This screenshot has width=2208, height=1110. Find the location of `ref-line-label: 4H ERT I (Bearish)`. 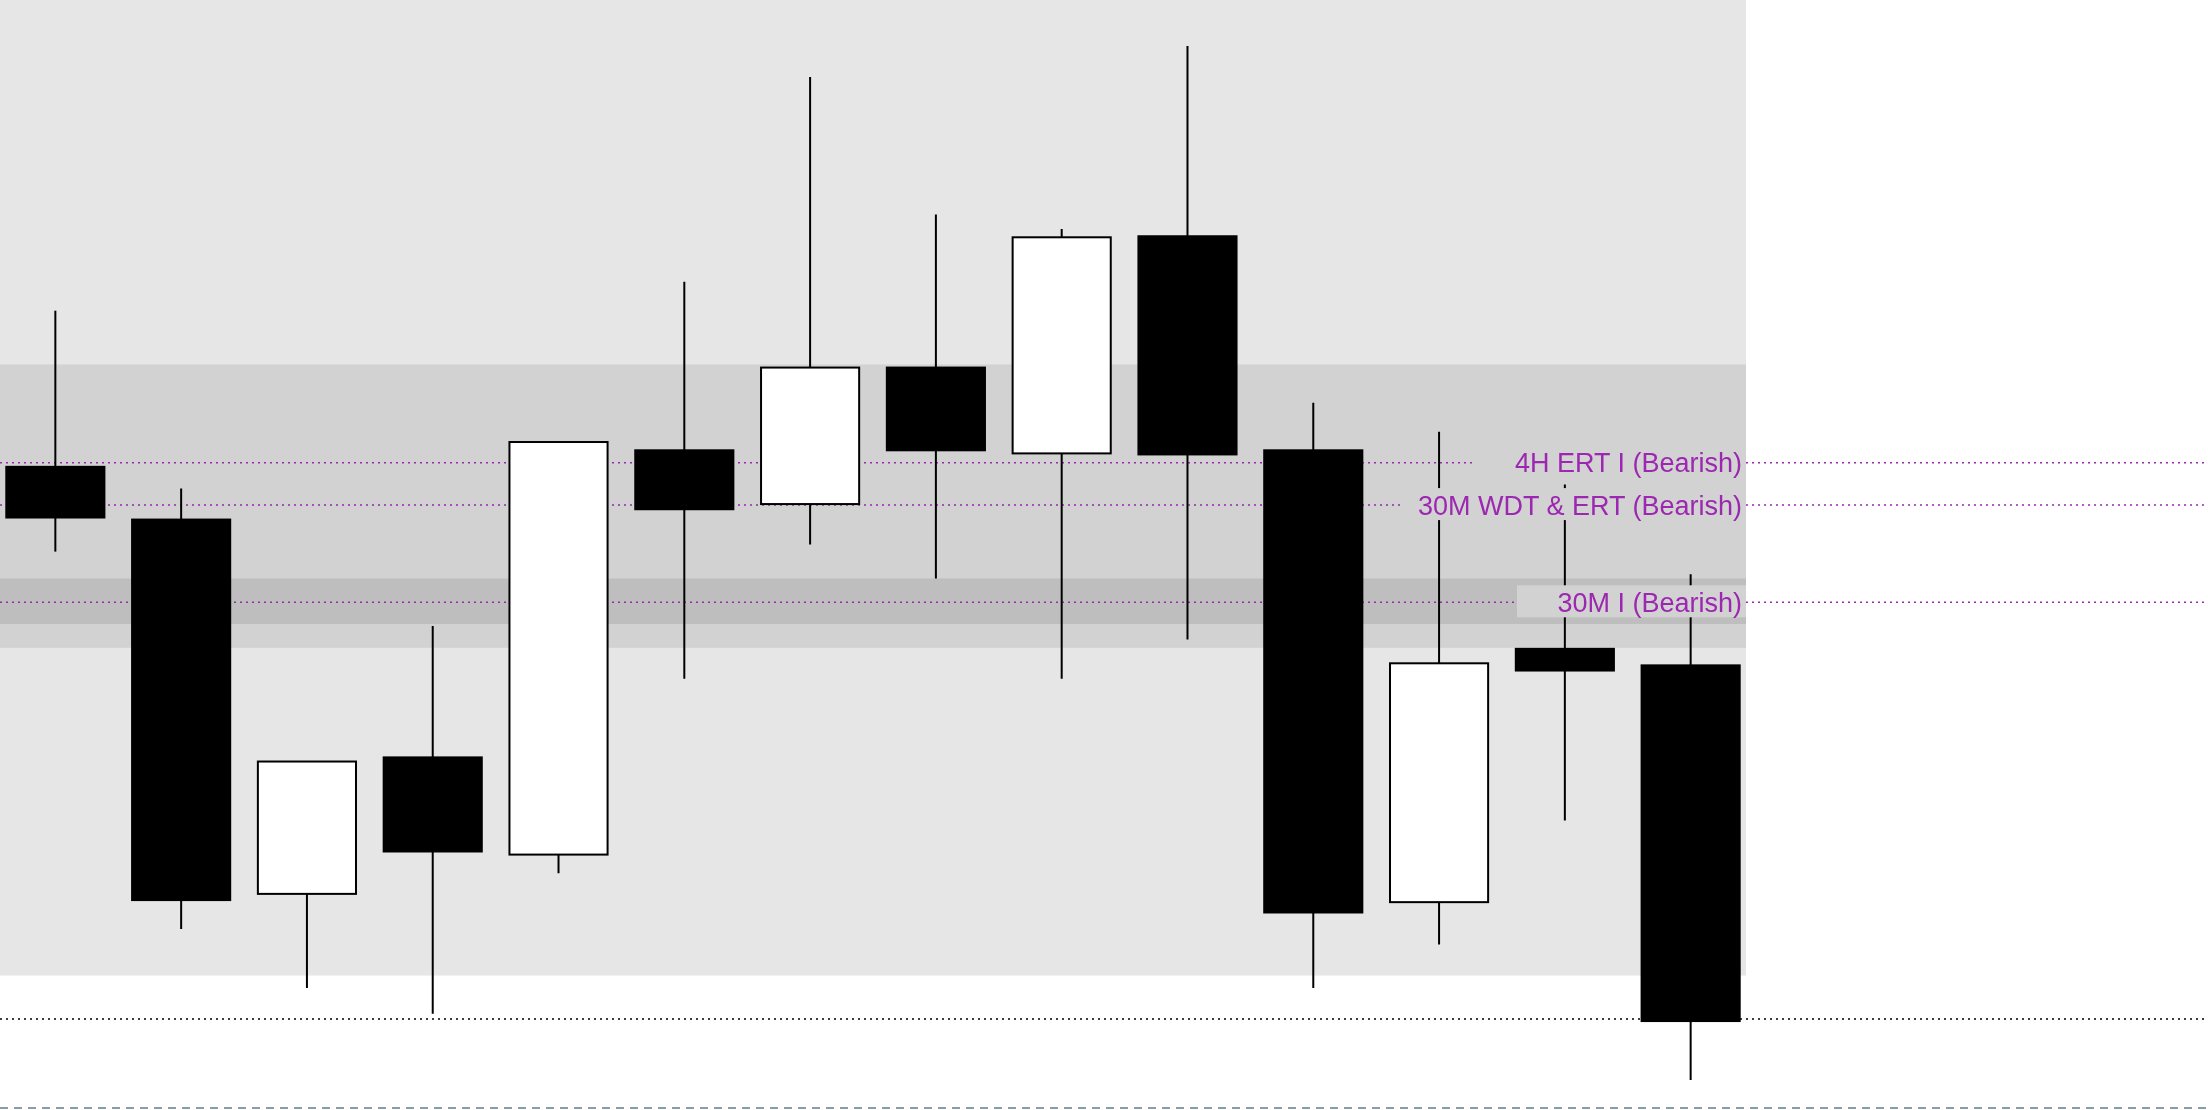

ref-line-label: 4H ERT I (Bearish) is located at coordinates (1628, 463).